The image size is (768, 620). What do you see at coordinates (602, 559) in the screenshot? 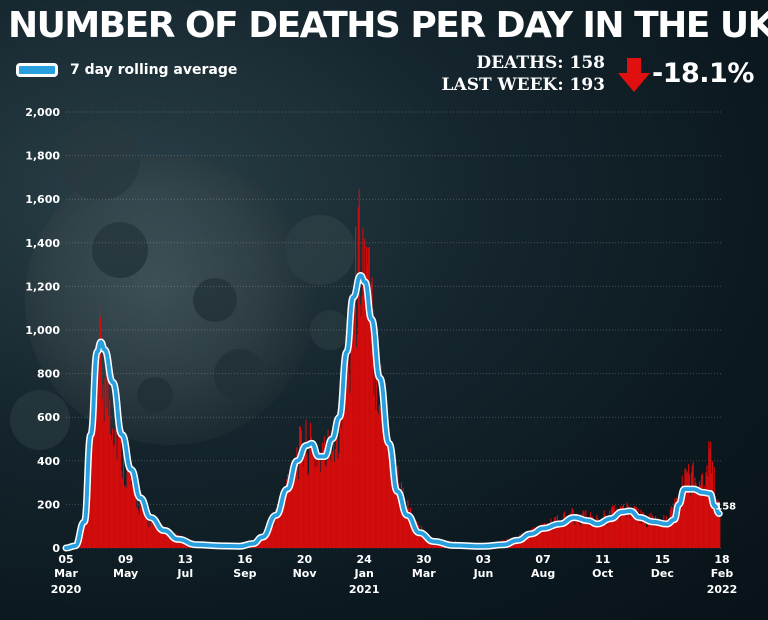
I see `x-tick-day: 11` at bounding box center [602, 559].